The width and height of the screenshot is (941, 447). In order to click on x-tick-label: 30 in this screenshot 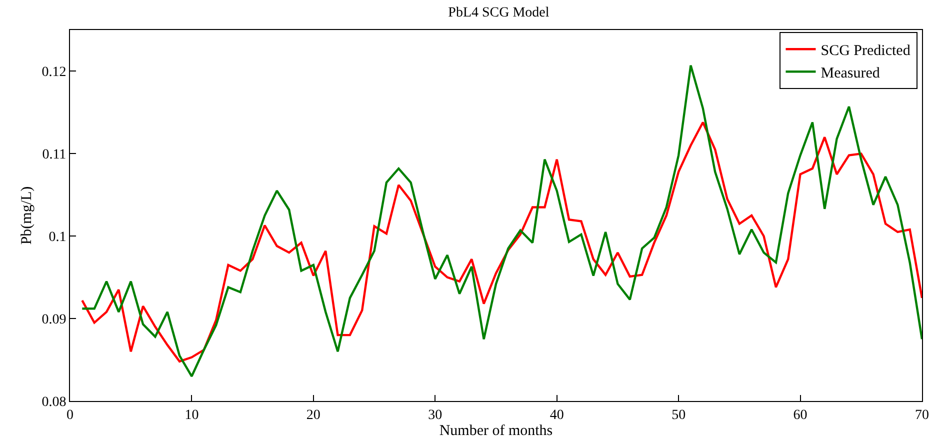, I will do `click(435, 415)`.